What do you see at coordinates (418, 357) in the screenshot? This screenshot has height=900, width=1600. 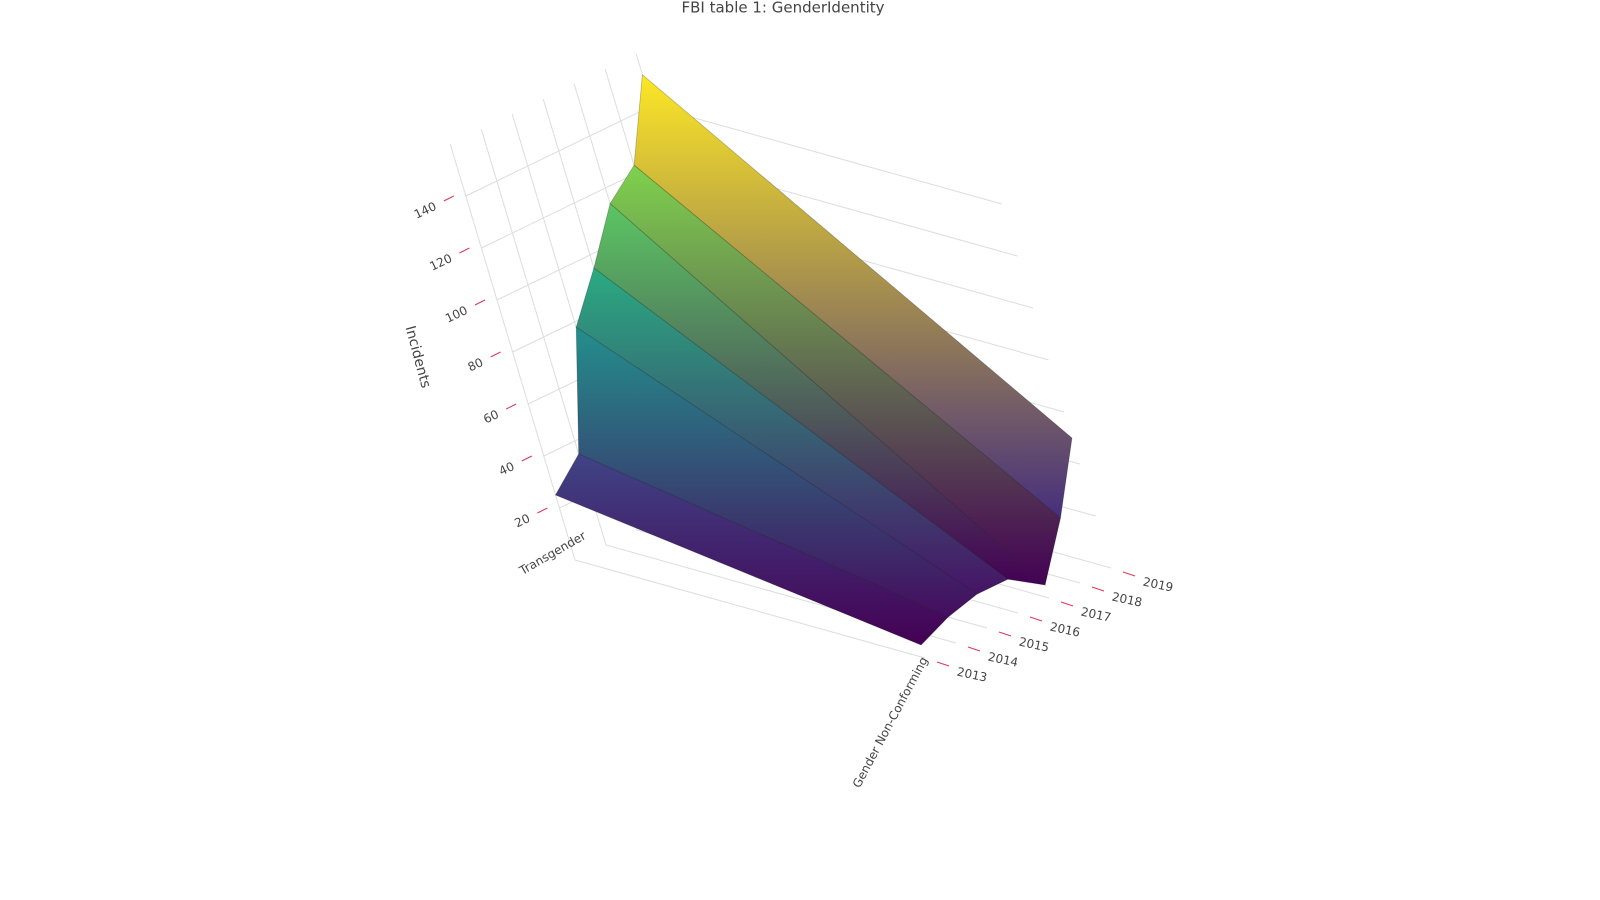 I see `z-axis-title: Incidents` at bounding box center [418, 357].